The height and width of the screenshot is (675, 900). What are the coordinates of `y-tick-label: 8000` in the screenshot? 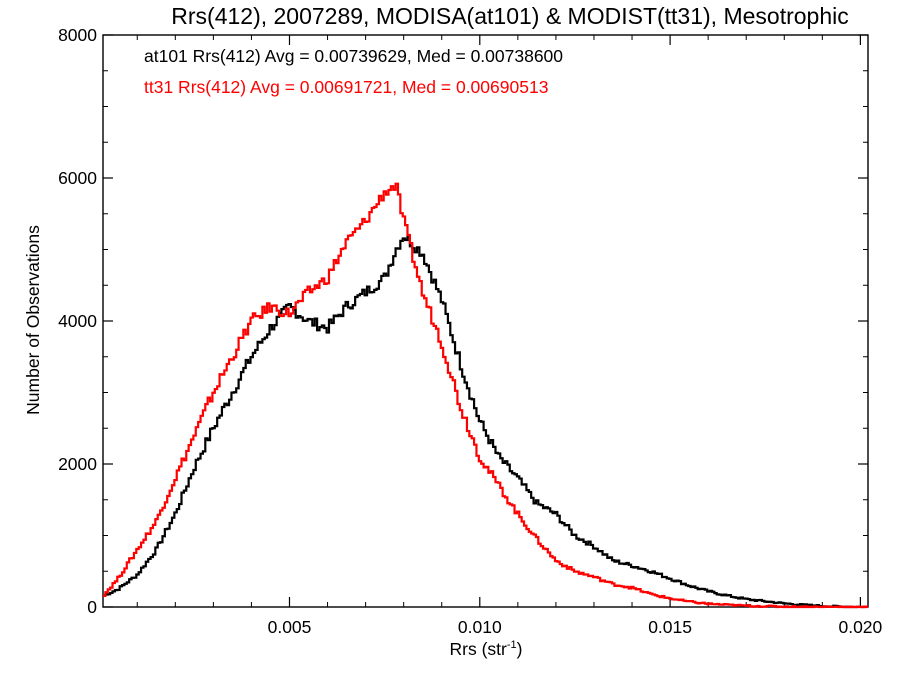 It's located at (77, 35).